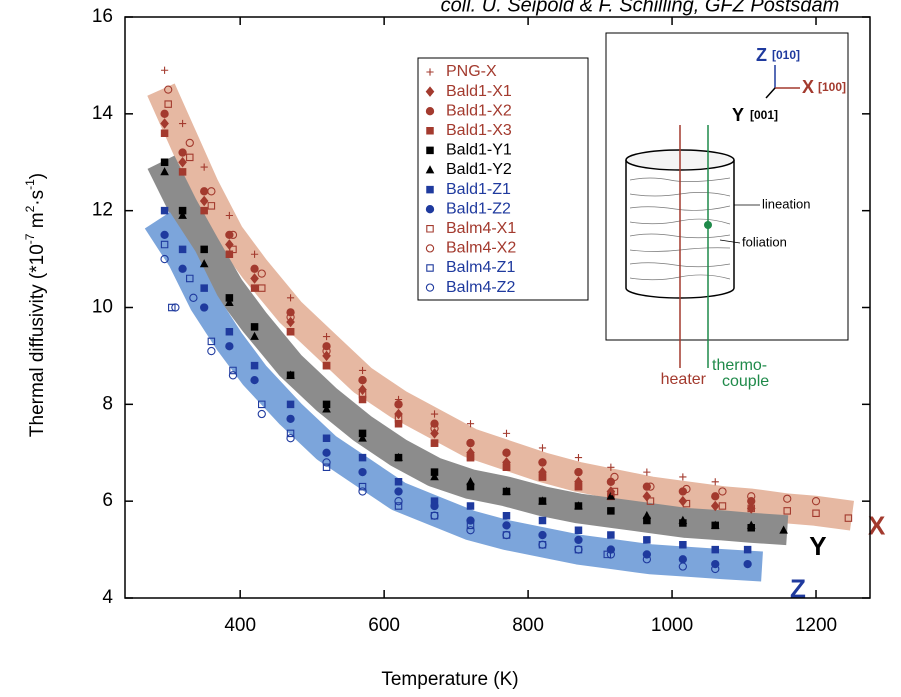 The width and height of the screenshot is (901, 697). What do you see at coordinates (478, 189) in the screenshot?
I see `legend-label: Bald1-Z1` at bounding box center [478, 189].